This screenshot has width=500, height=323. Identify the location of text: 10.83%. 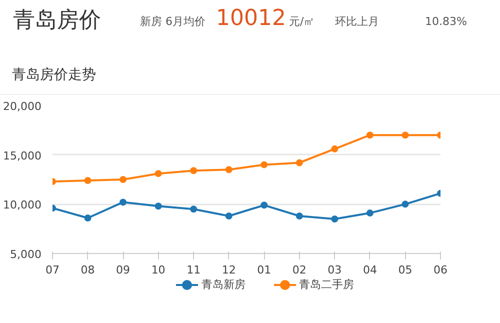
(446, 21).